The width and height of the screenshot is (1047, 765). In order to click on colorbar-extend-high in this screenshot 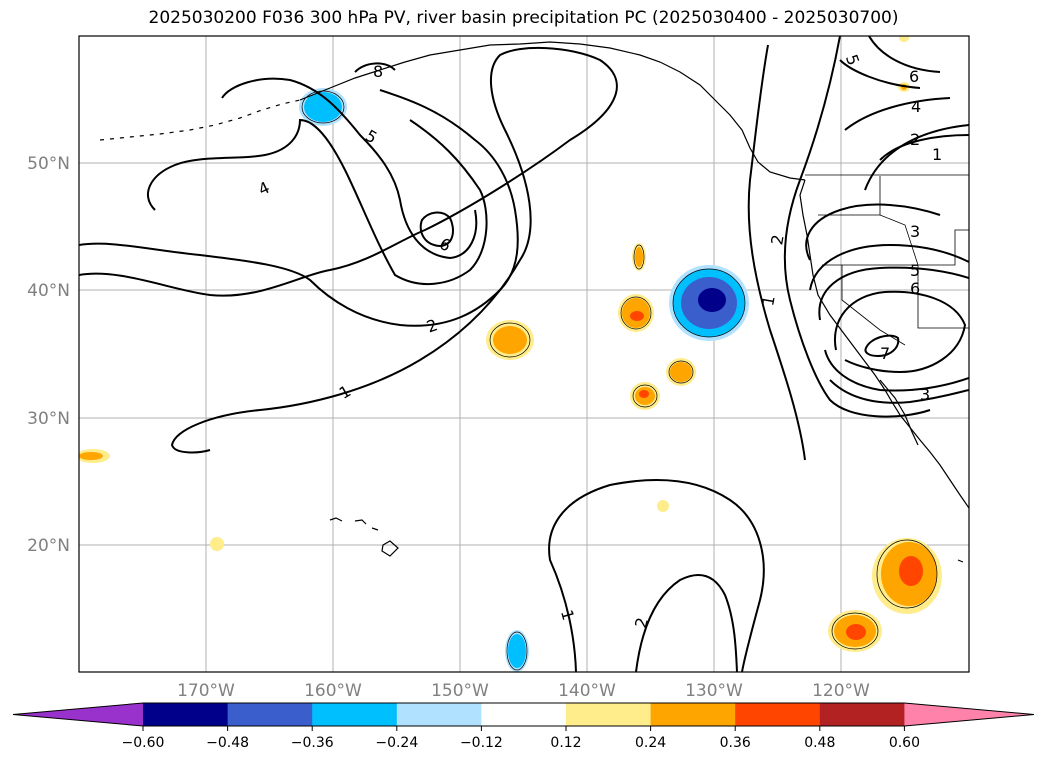, I will do `click(969, 714)`.